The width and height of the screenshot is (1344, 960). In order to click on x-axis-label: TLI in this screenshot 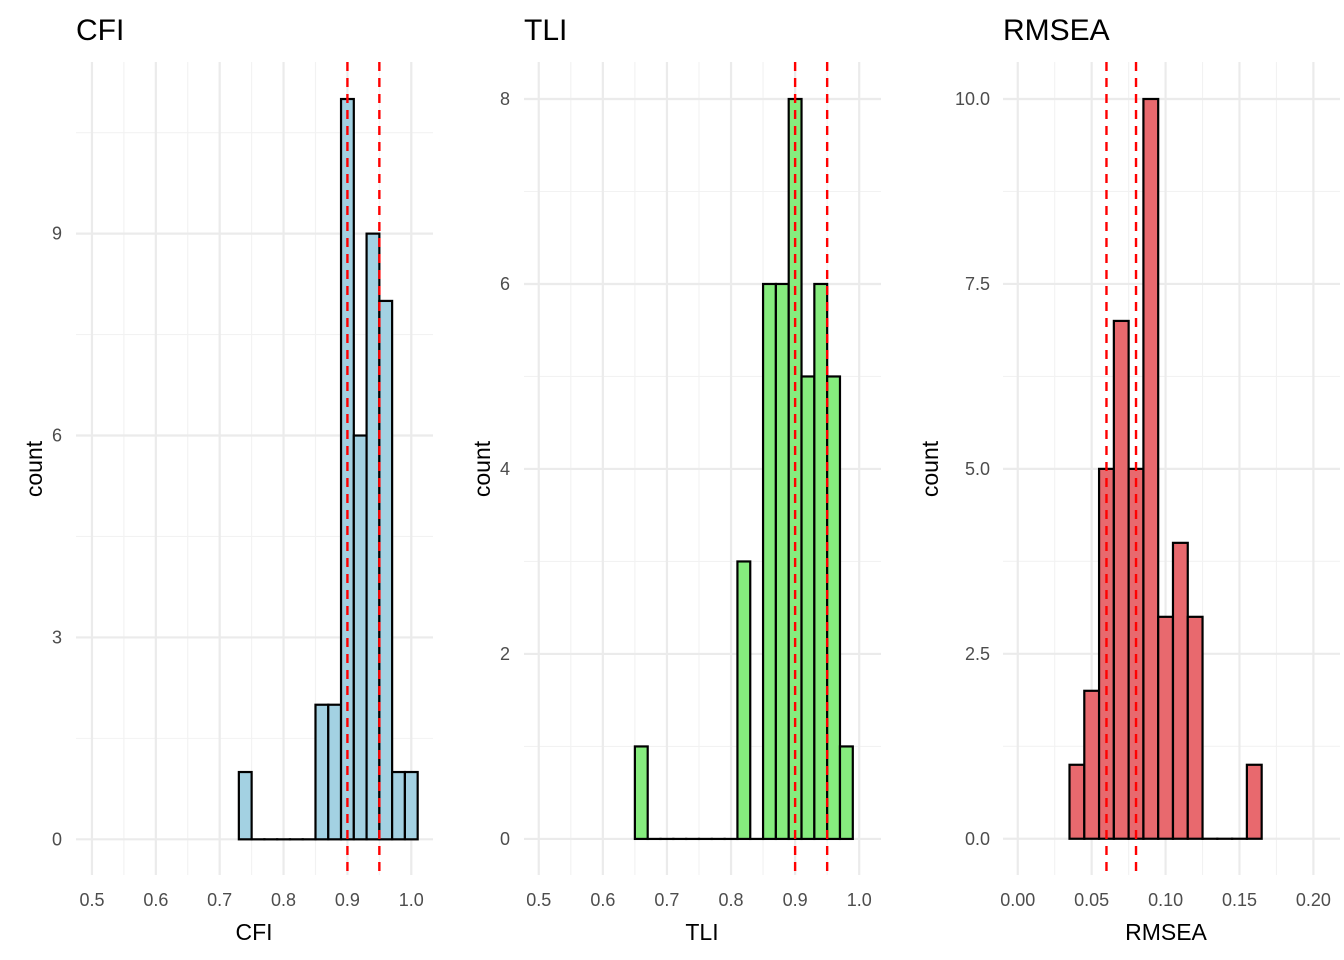, I will do `click(701, 932)`.